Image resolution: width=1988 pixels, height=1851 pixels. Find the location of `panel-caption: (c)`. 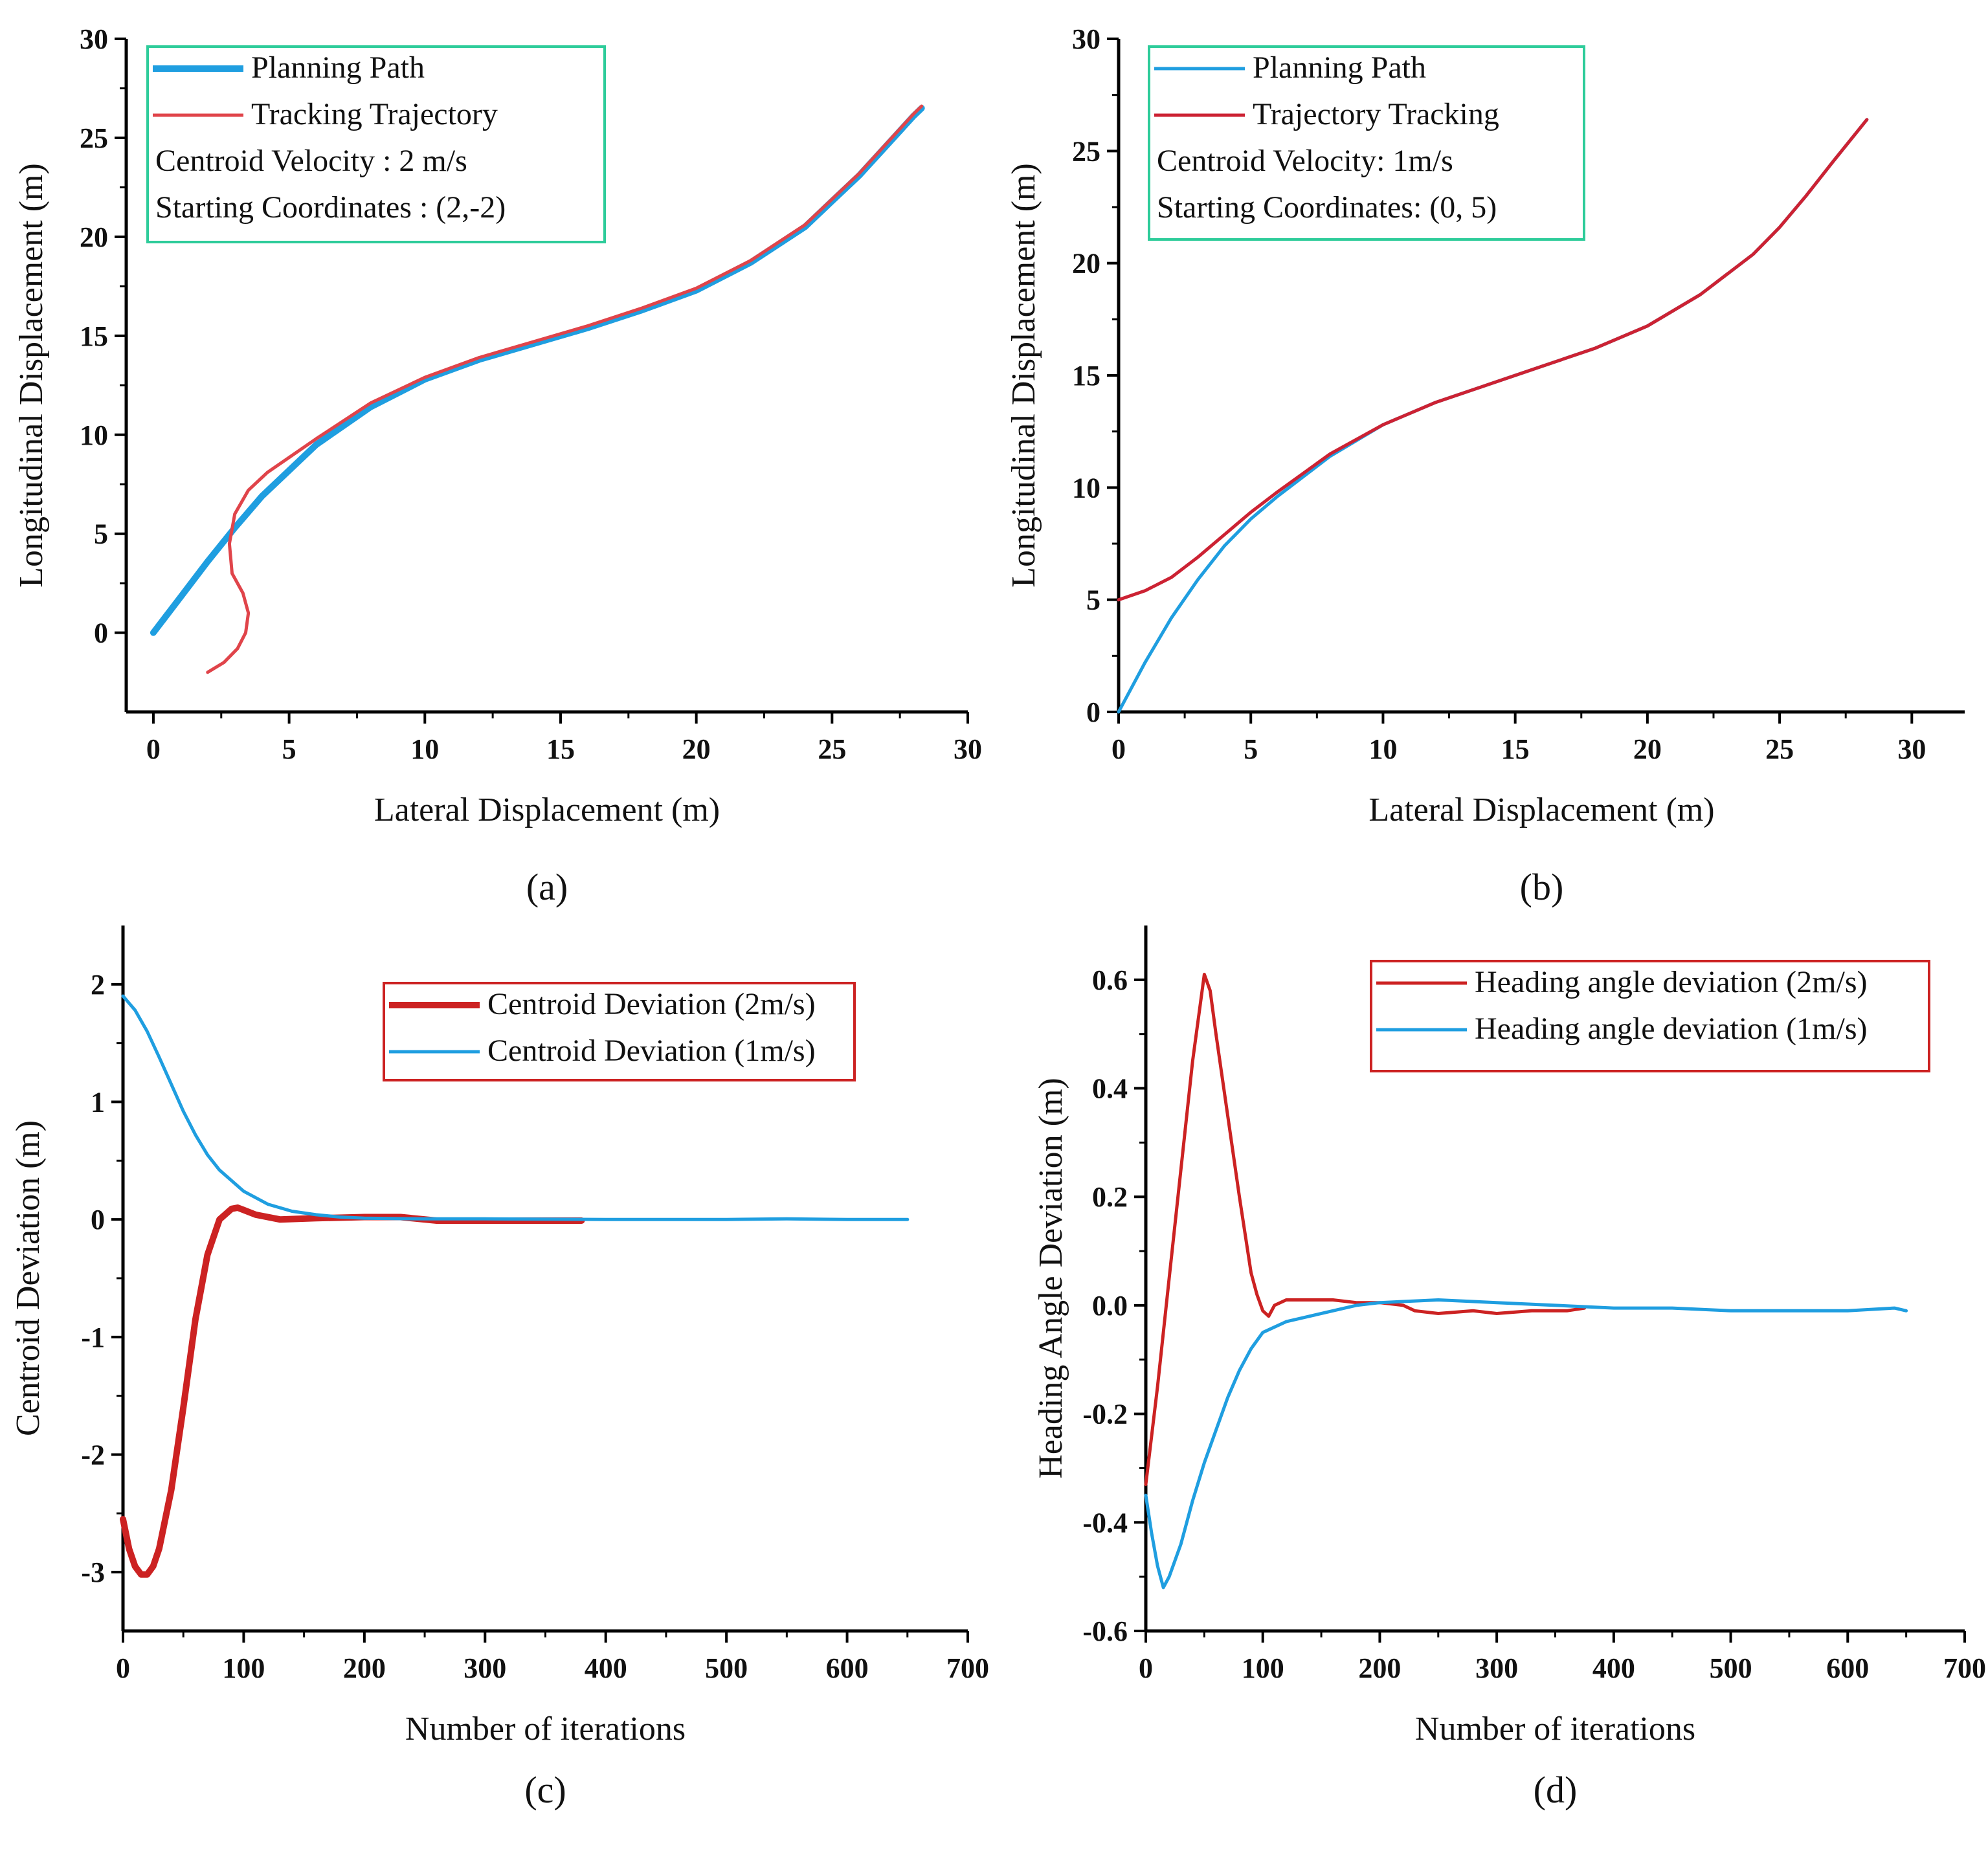

panel-caption: (c) is located at coordinates (545, 1790).